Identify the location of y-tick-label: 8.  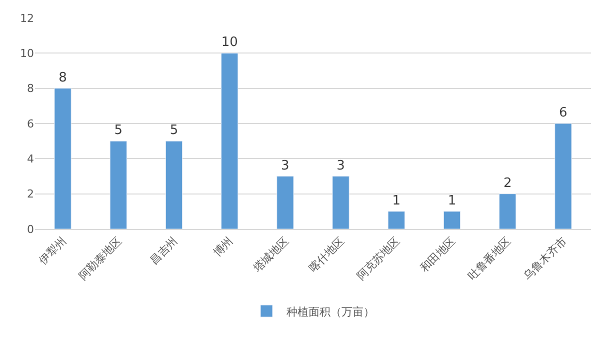
(30, 89).